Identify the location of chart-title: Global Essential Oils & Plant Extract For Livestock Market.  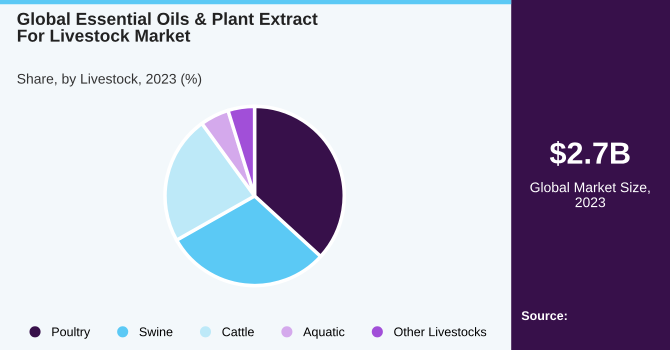
(167, 27).